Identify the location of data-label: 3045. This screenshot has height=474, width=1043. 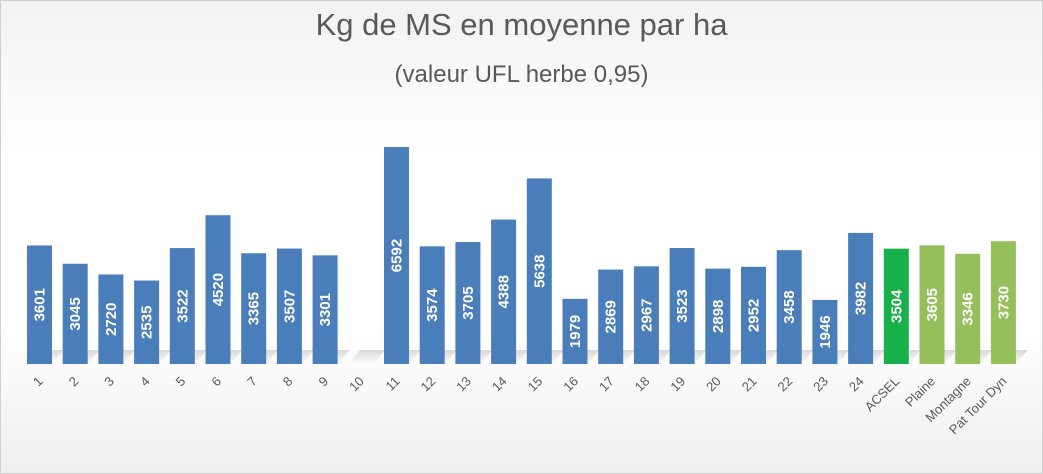
(75, 313).